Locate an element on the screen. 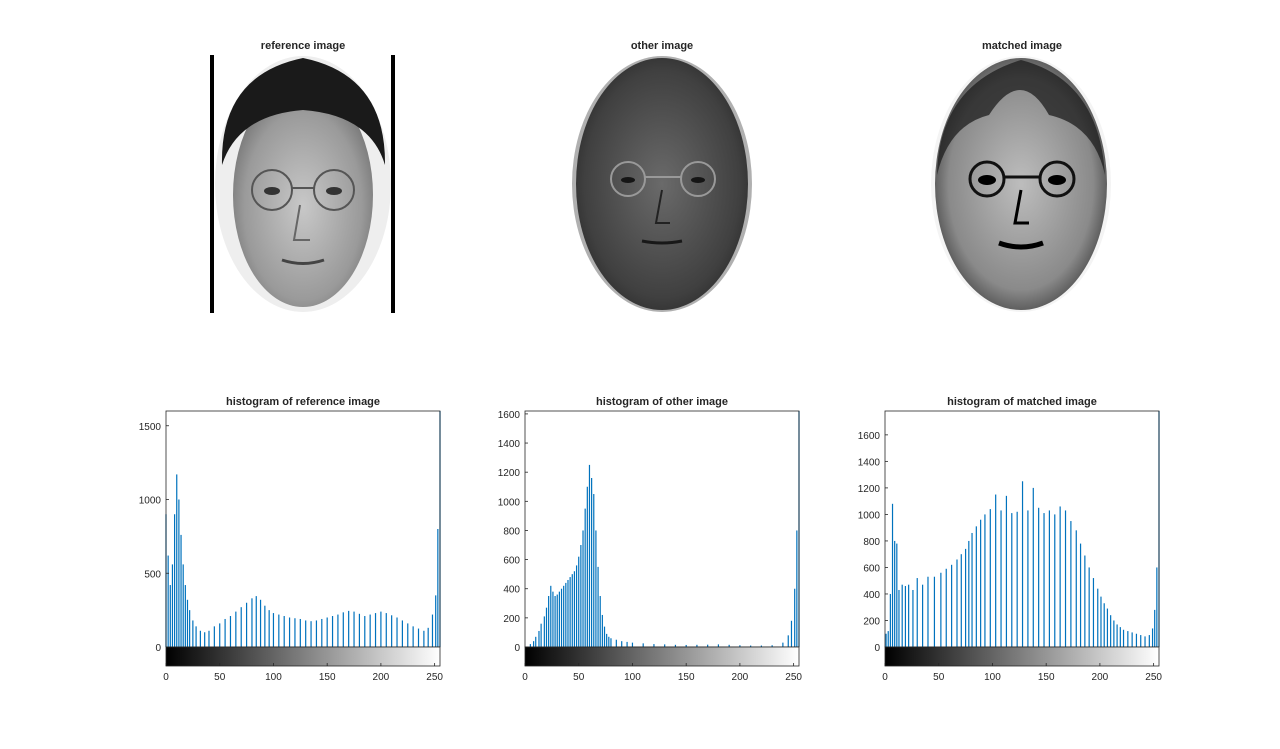 The image size is (1280, 749). x-tick-label: 50 is located at coordinates (939, 677).